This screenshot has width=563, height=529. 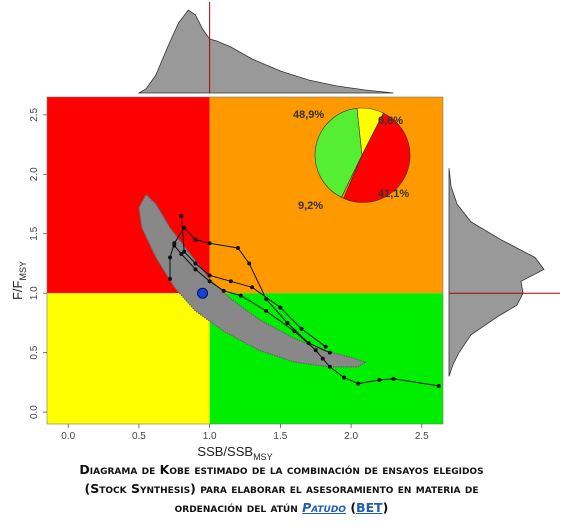 I want to click on pie-label: 0,8%, so click(x=390, y=121).